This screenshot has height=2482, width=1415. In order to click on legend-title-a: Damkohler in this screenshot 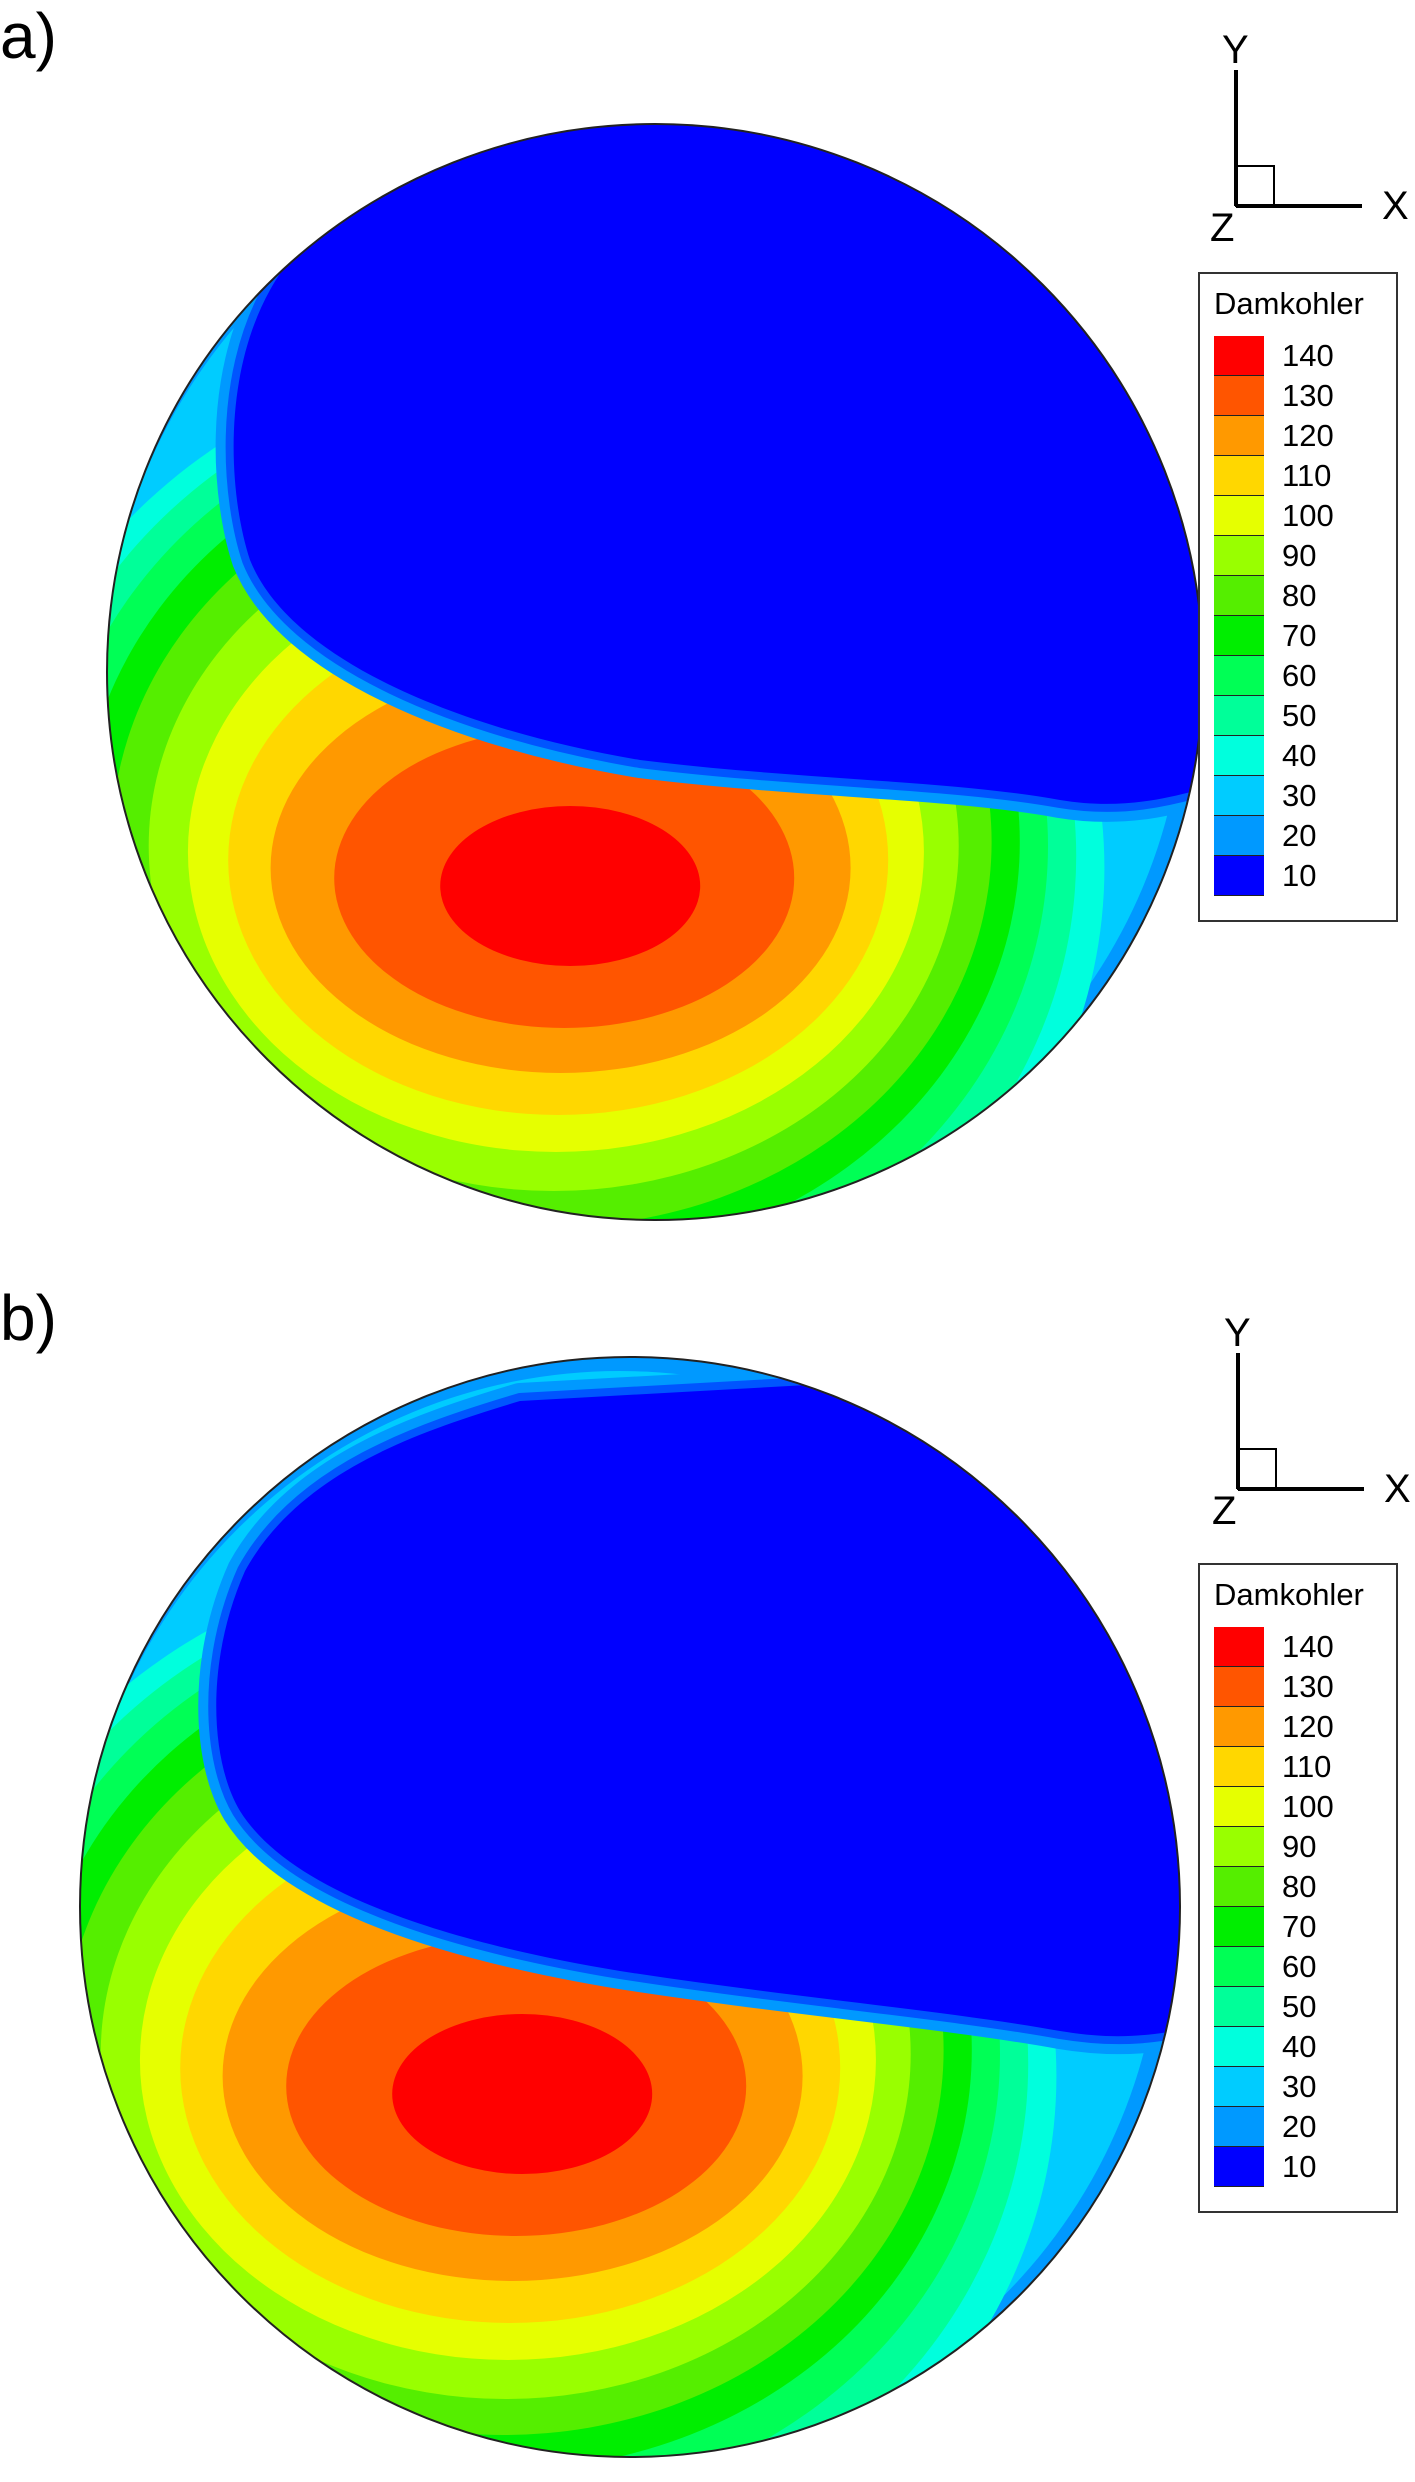, I will do `click(1289, 303)`.